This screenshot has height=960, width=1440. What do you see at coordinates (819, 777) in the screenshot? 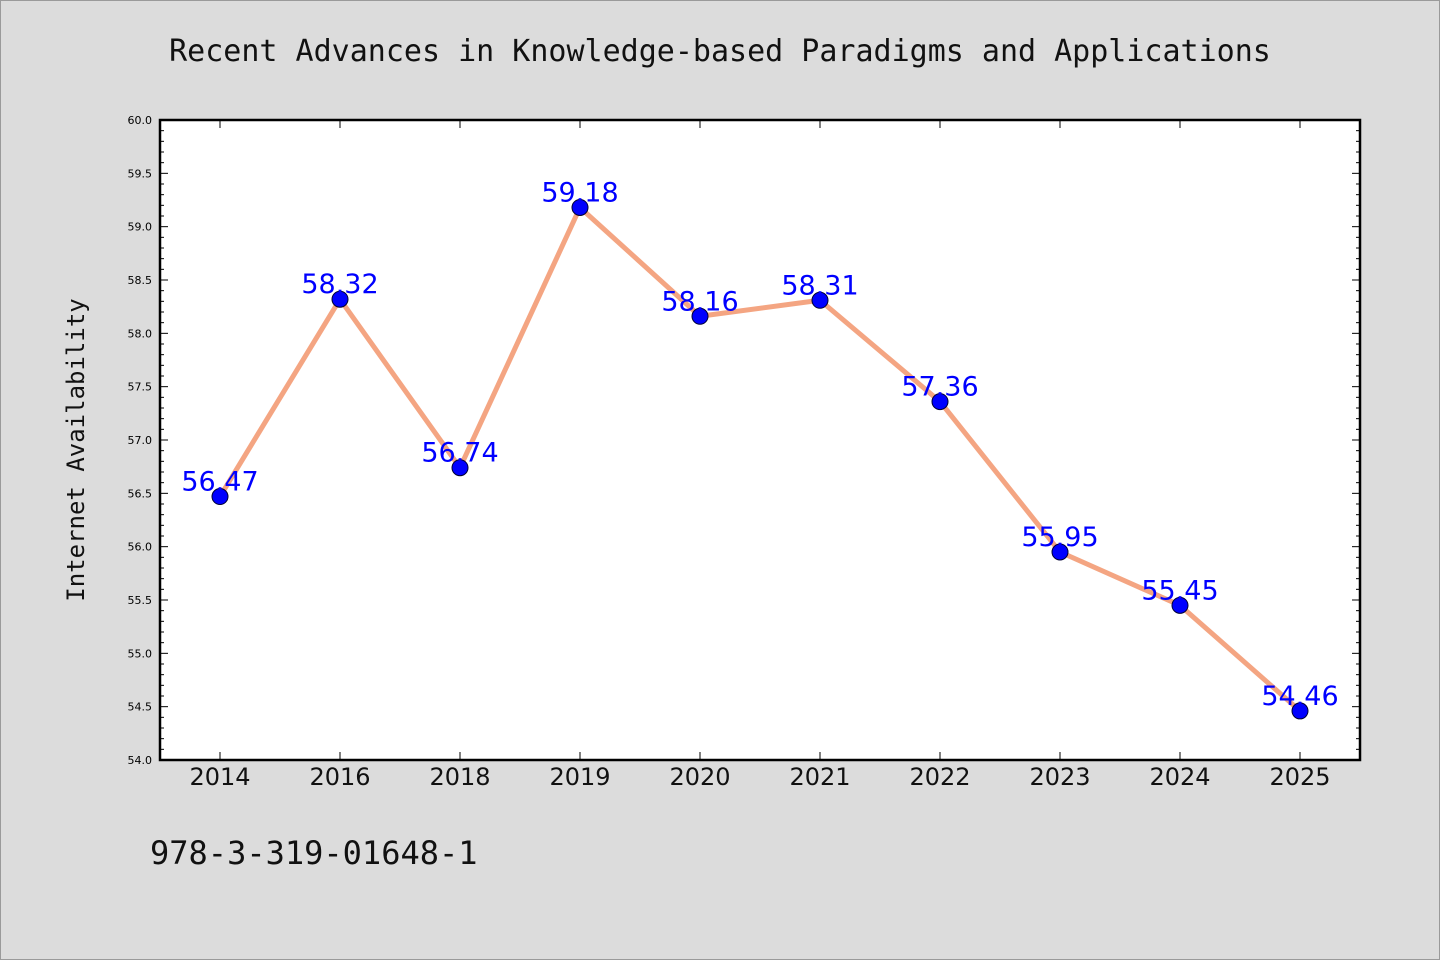
I see `x-tick-label: 2021` at bounding box center [819, 777].